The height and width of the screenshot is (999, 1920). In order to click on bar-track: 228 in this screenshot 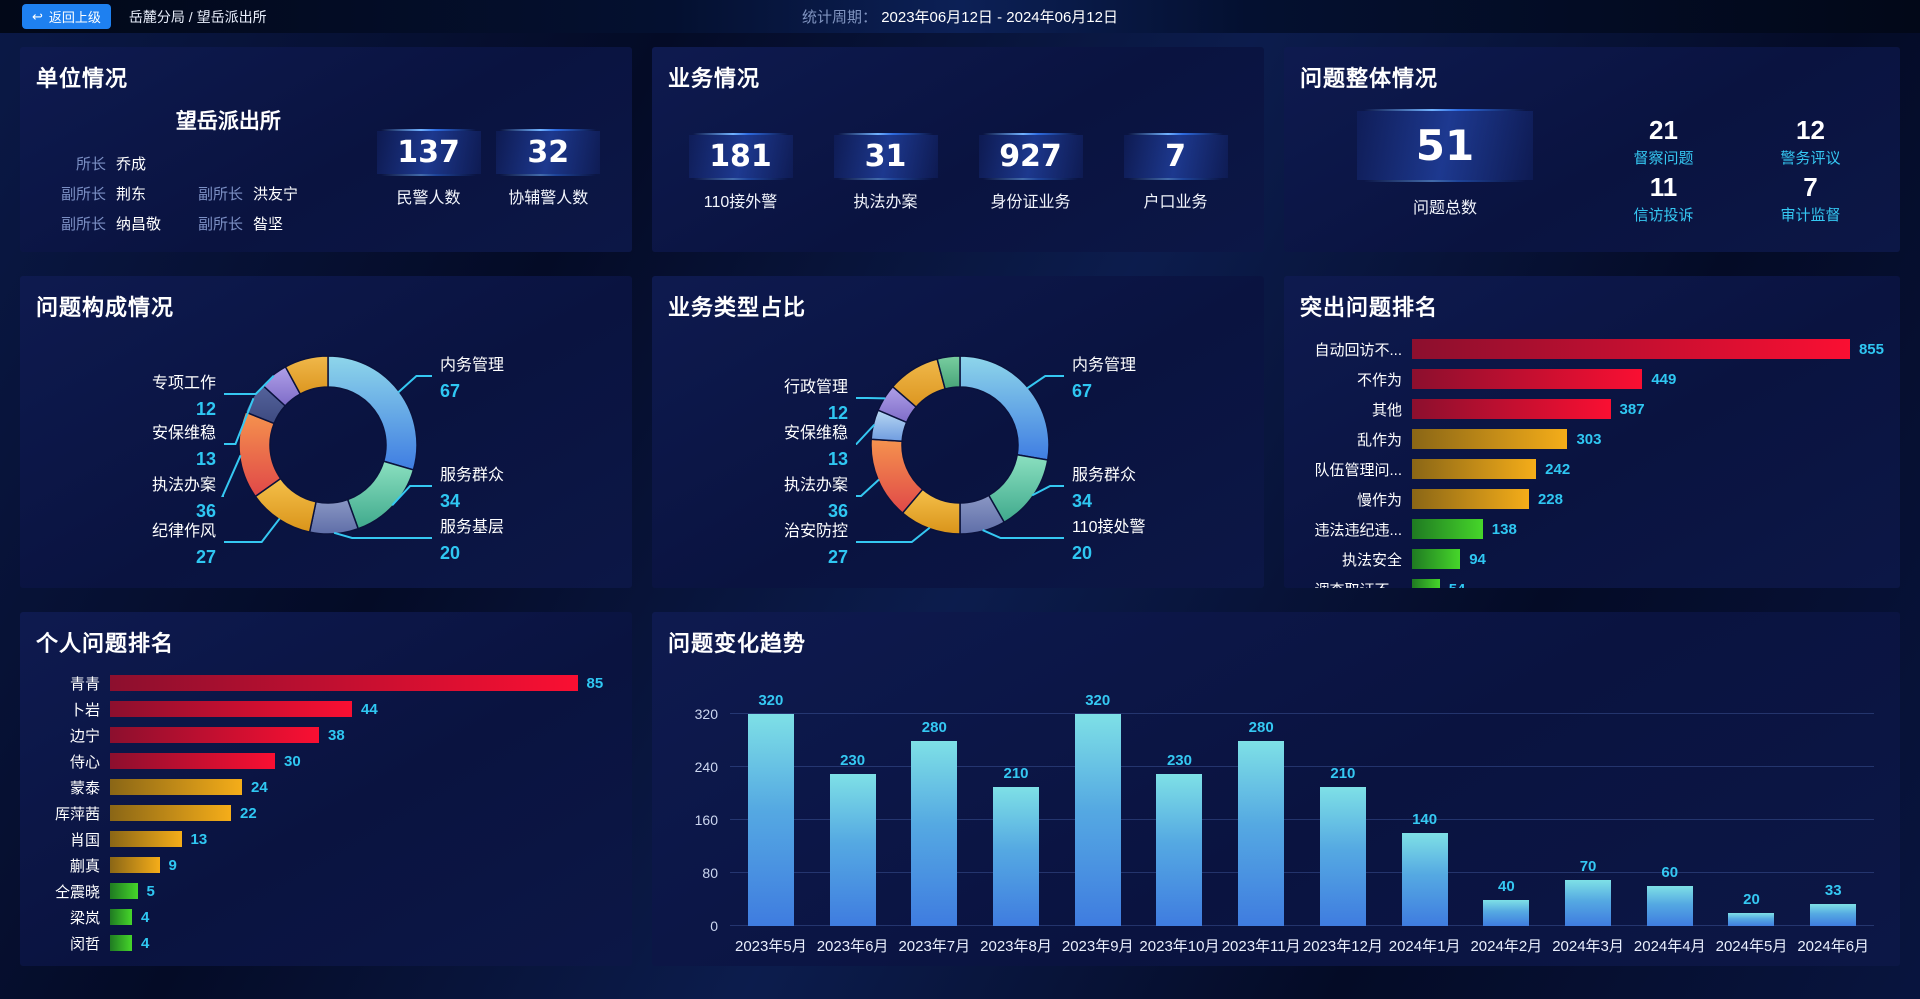, I will do `click(1648, 499)`.